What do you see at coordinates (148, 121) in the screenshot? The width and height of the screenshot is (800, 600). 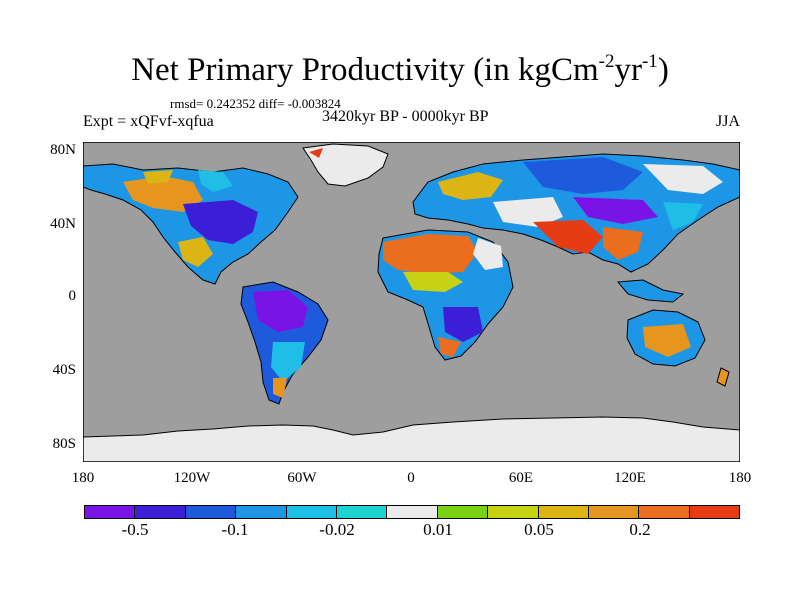 I see `experiment-label: Expt = xQFvf-xqfua` at bounding box center [148, 121].